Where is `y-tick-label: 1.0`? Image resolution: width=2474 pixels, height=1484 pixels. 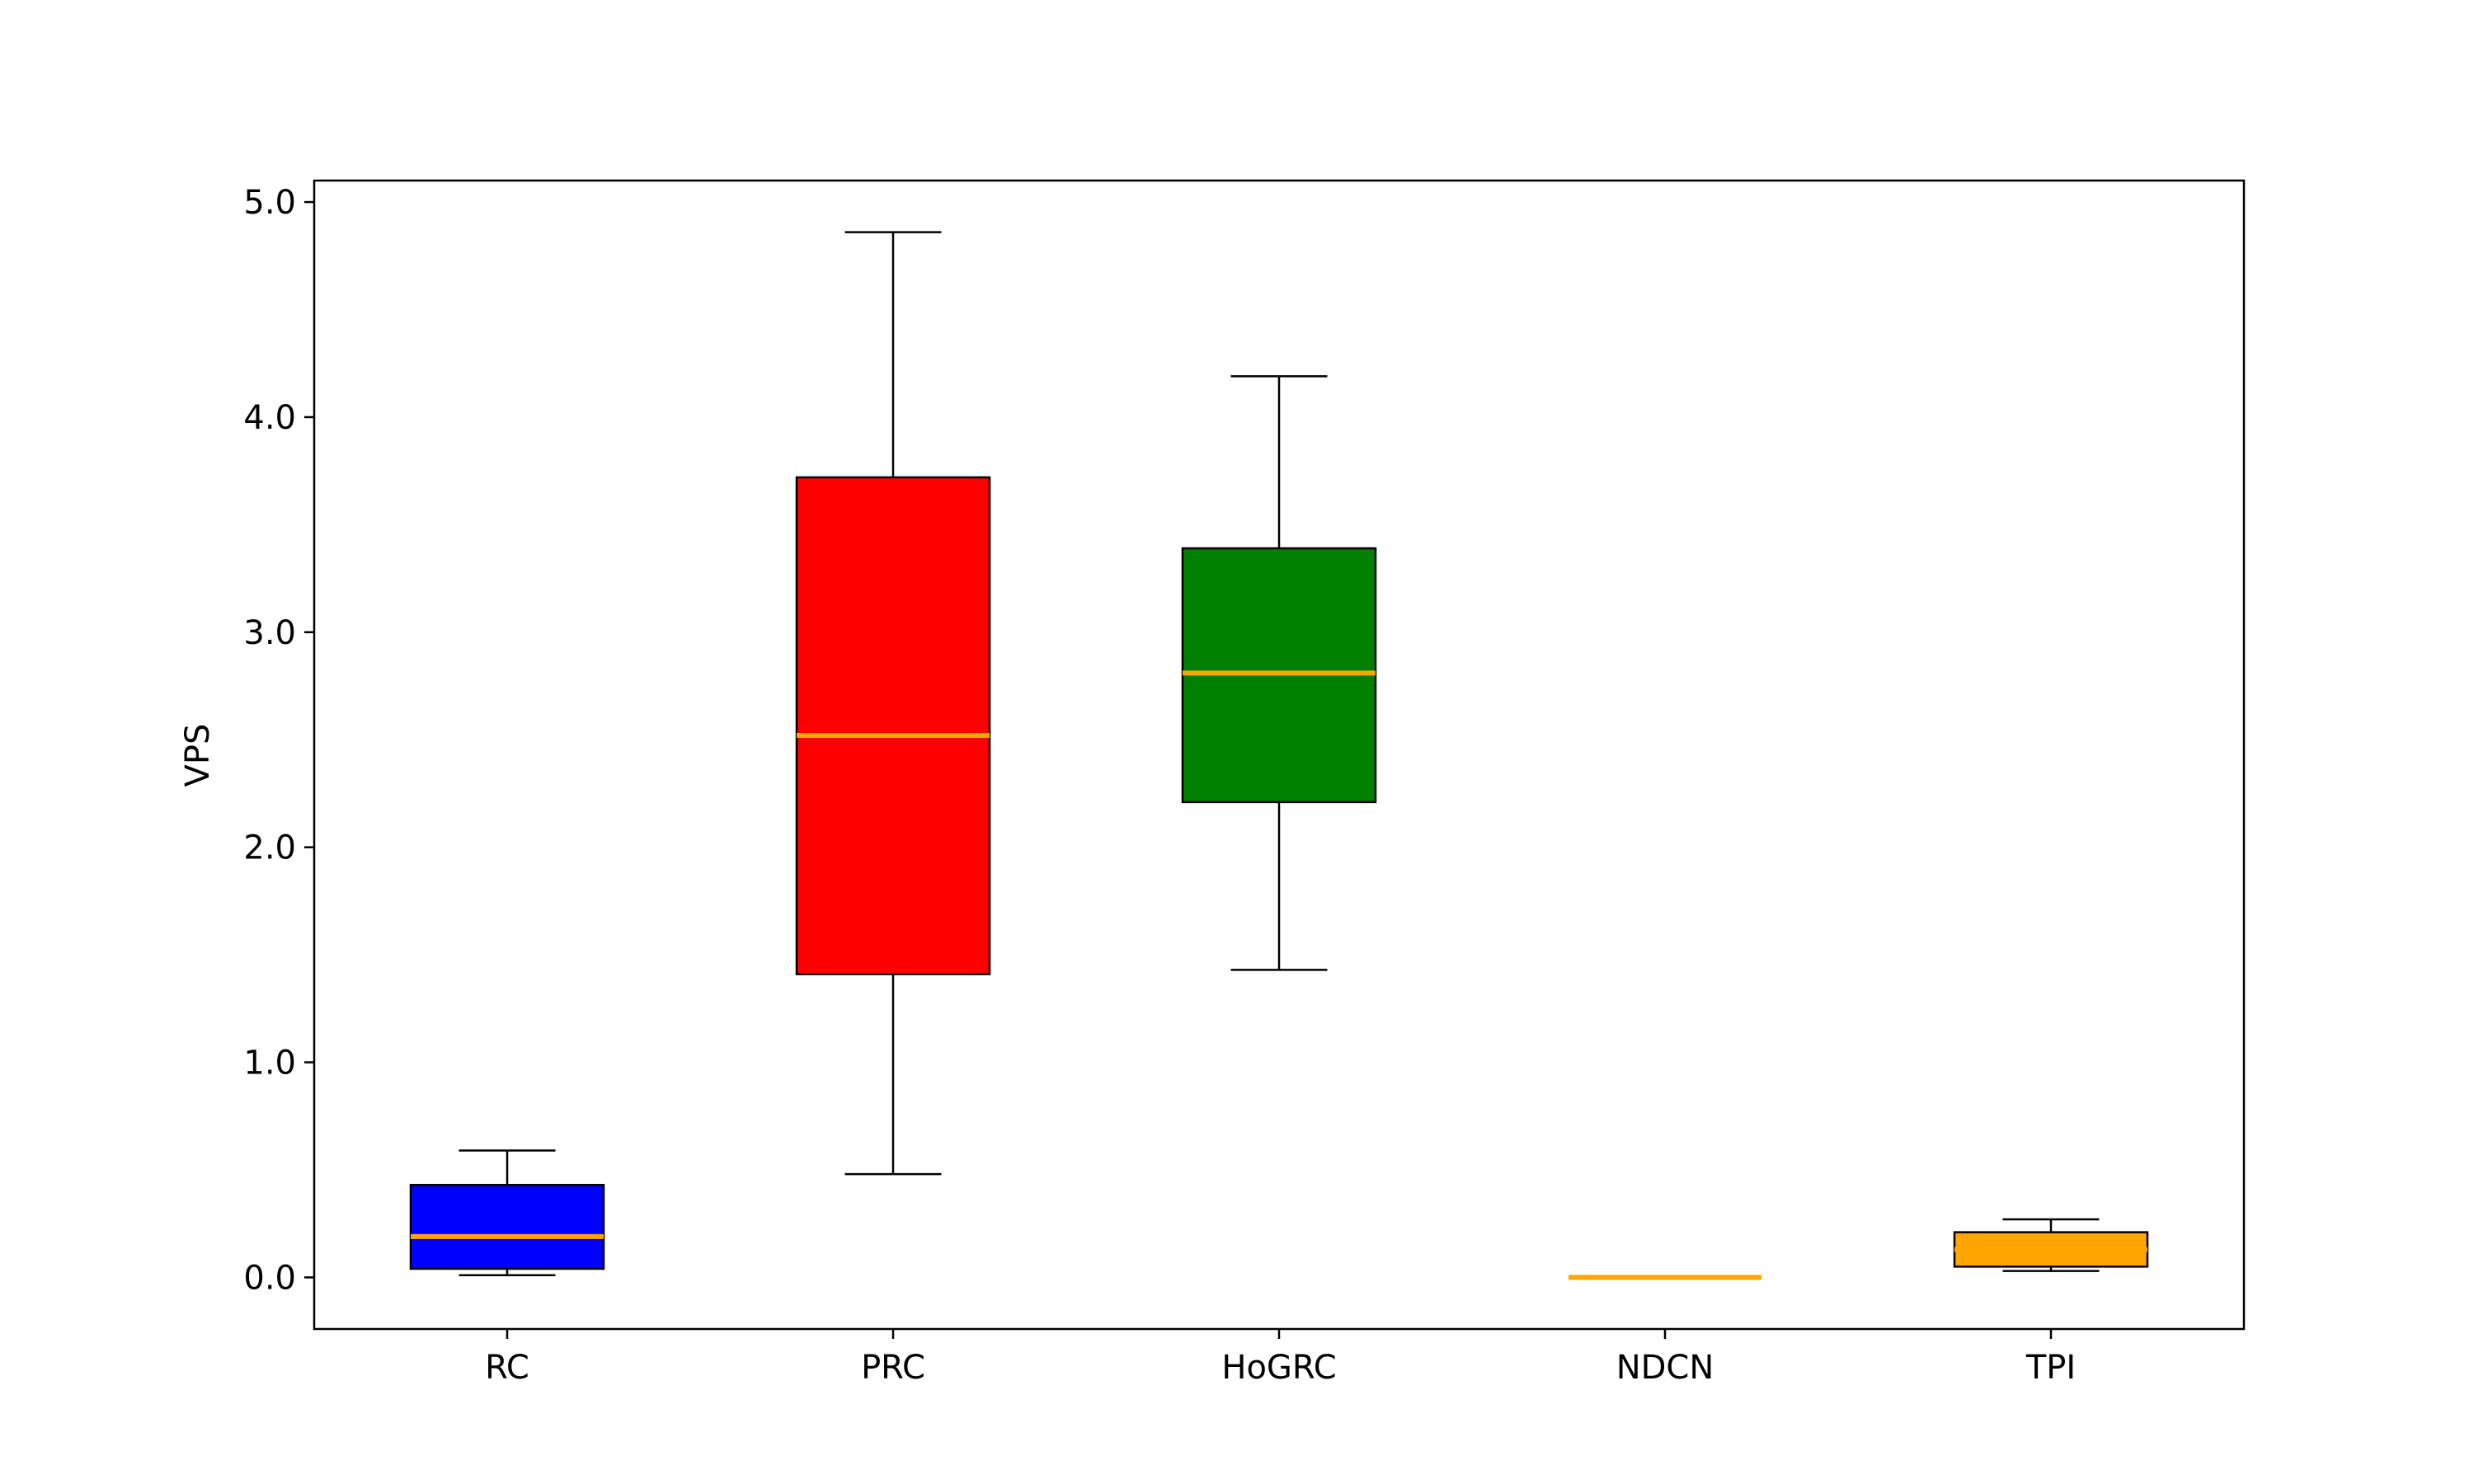
y-tick-label: 1.0 is located at coordinates (269, 1063).